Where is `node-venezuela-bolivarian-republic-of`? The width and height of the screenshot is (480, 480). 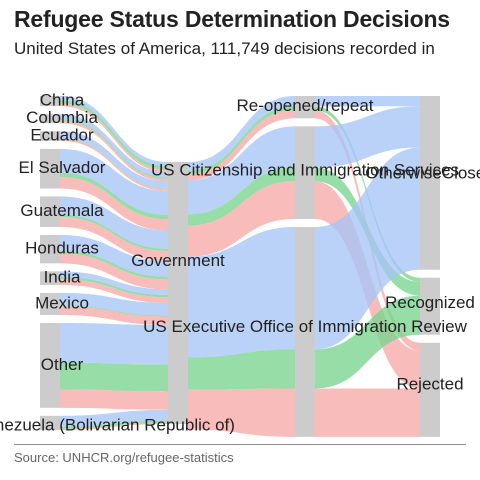 node-venezuela-bolivarian-republic-of is located at coordinates (50, 422).